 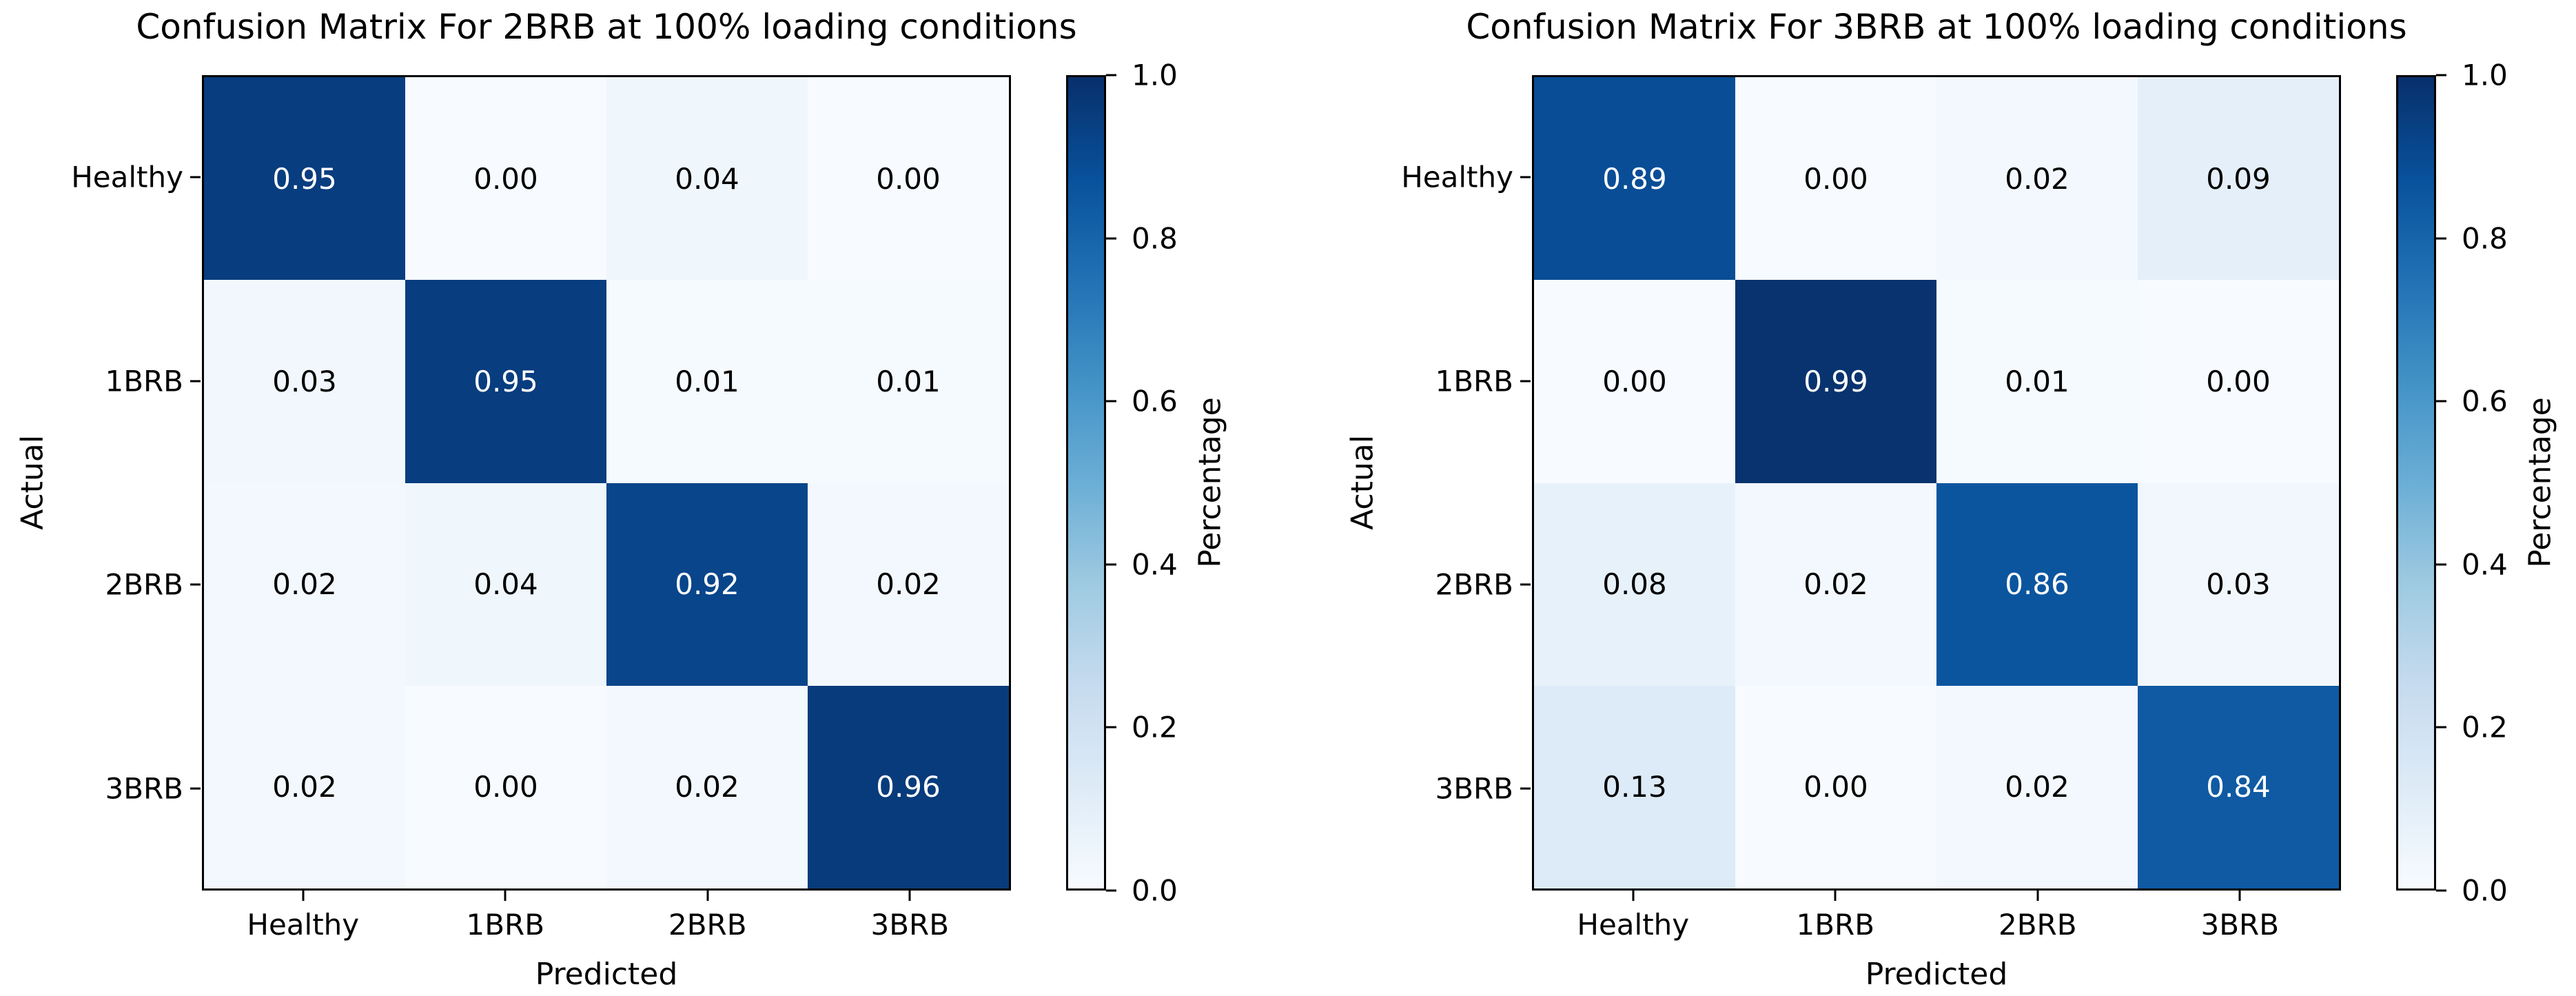 What do you see at coordinates (1634, 179) in the screenshot?
I see `heatmap-cell-Healthy-Healthy: 0.89` at bounding box center [1634, 179].